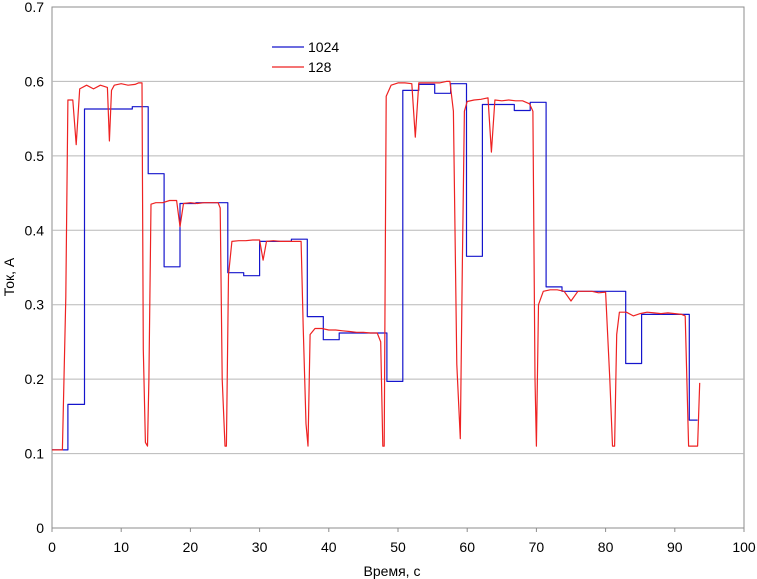 Image resolution: width=757 pixels, height=579 pixels. What do you see at coordinates (9, 276) in the screenshot?
I see `y-axis-label: Ток, А` at bounding box center [9, 276].